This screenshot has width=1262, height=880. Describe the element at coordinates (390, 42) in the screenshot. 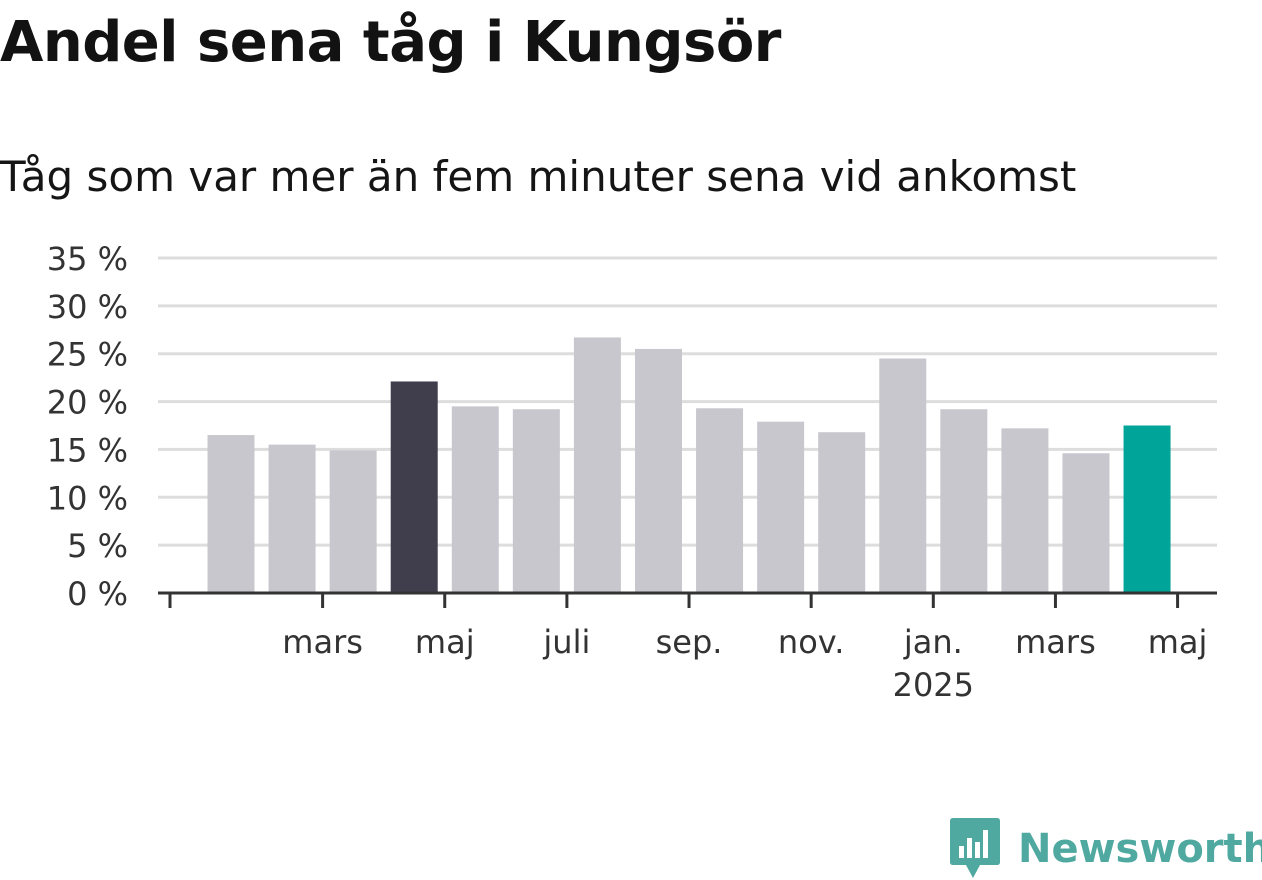

I see `chart-title: Andel sena tåg i Kungsör` at that location.